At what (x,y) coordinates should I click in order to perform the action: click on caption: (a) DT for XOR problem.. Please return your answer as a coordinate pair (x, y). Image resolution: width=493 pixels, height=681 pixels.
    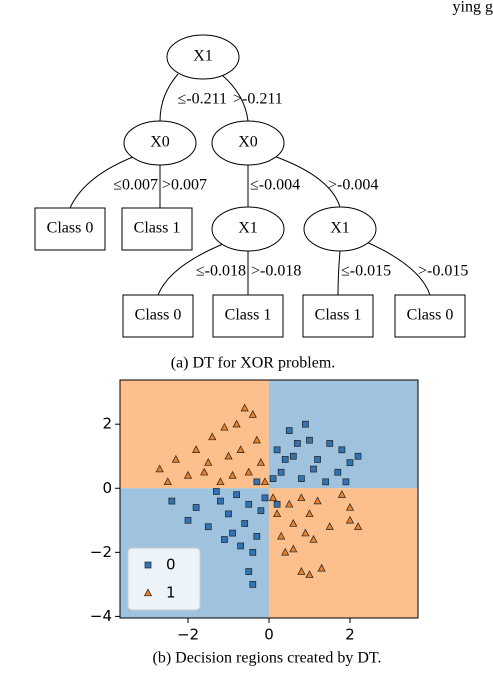
    Looking at the image, I should click on (253, 363).